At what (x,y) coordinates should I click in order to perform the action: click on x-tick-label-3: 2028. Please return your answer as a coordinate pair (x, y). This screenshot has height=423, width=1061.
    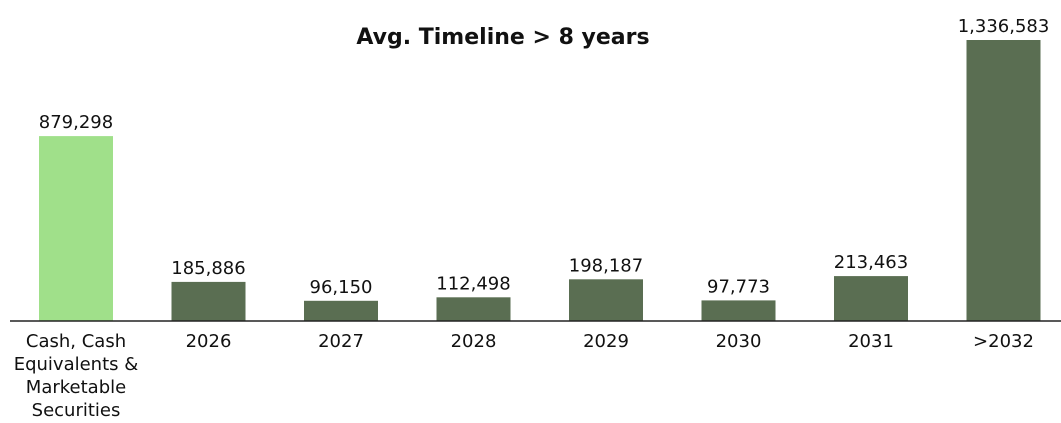
    Looking at the image, I should click on (474, 341).